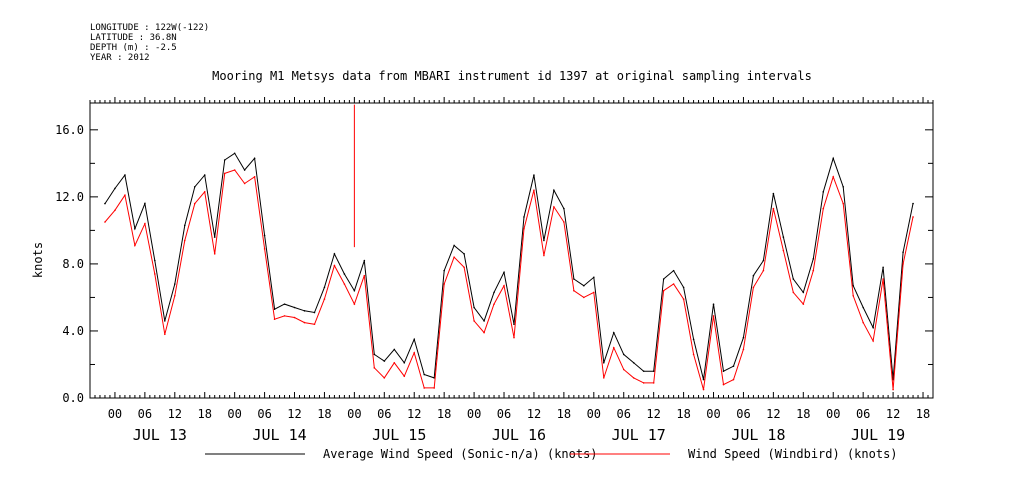 The height and width of the screenshot is (504, 1009). What do you see at coordinates (133, 38) in the screenshot?
I see `latitude-label: LATITUDE : 36.8N` at bounding box center [133, 38].